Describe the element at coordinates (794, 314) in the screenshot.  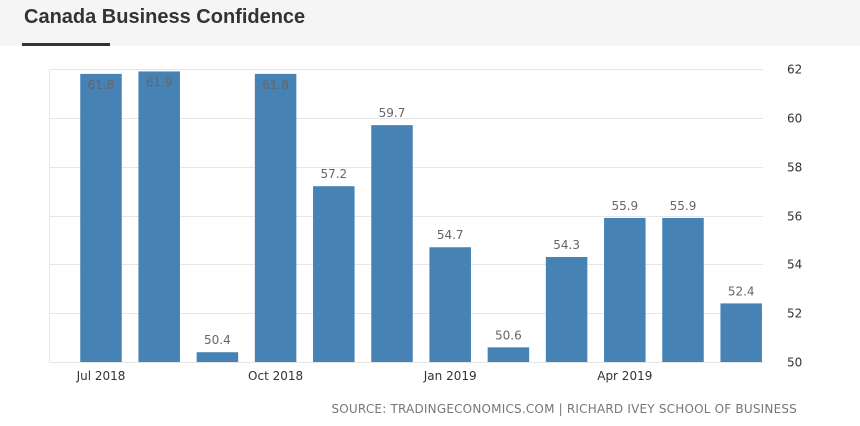
I see `y-tick-label: 52` at that location.